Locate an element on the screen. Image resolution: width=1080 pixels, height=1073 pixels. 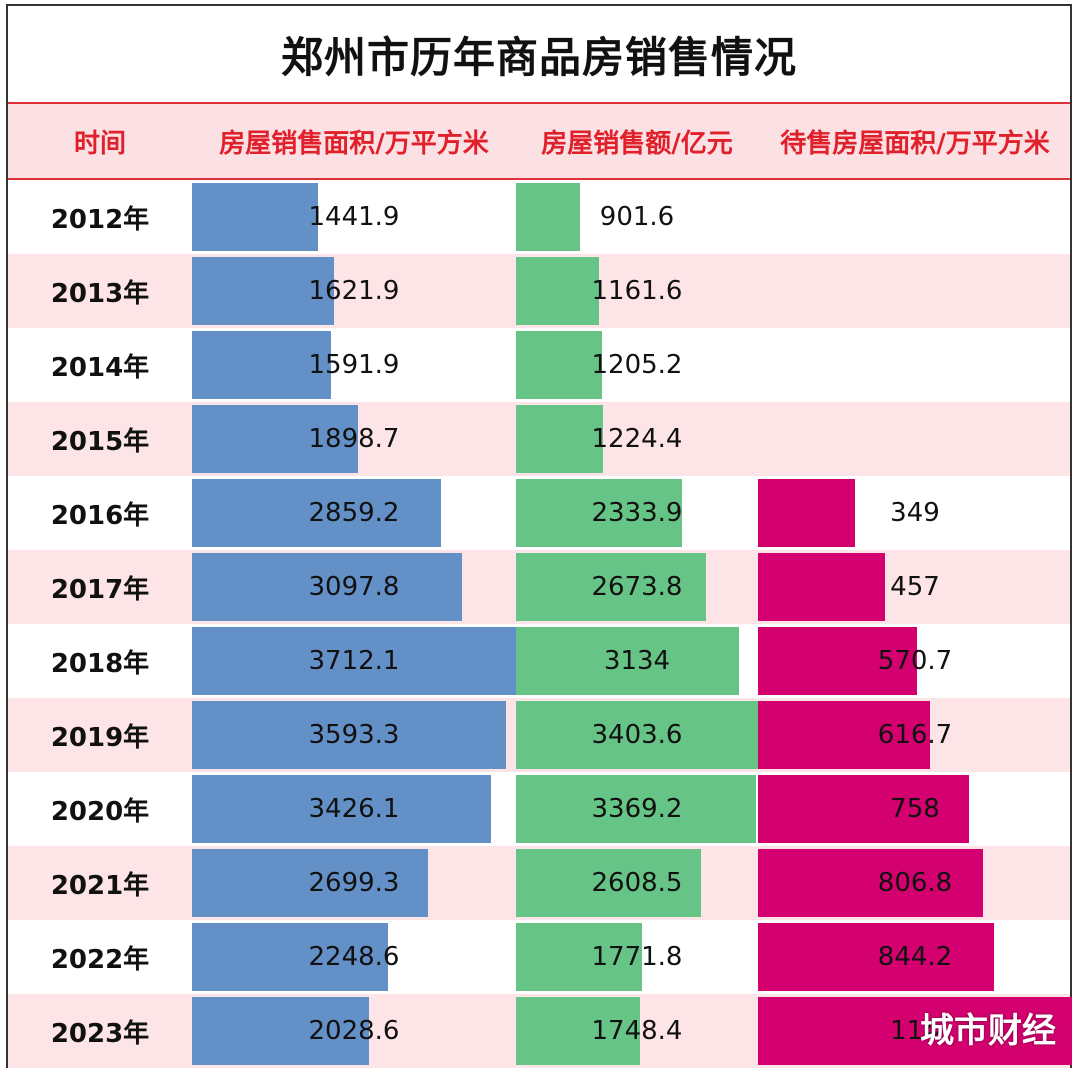
watermark: 城市财经 is located at coordinates (988, 1031).